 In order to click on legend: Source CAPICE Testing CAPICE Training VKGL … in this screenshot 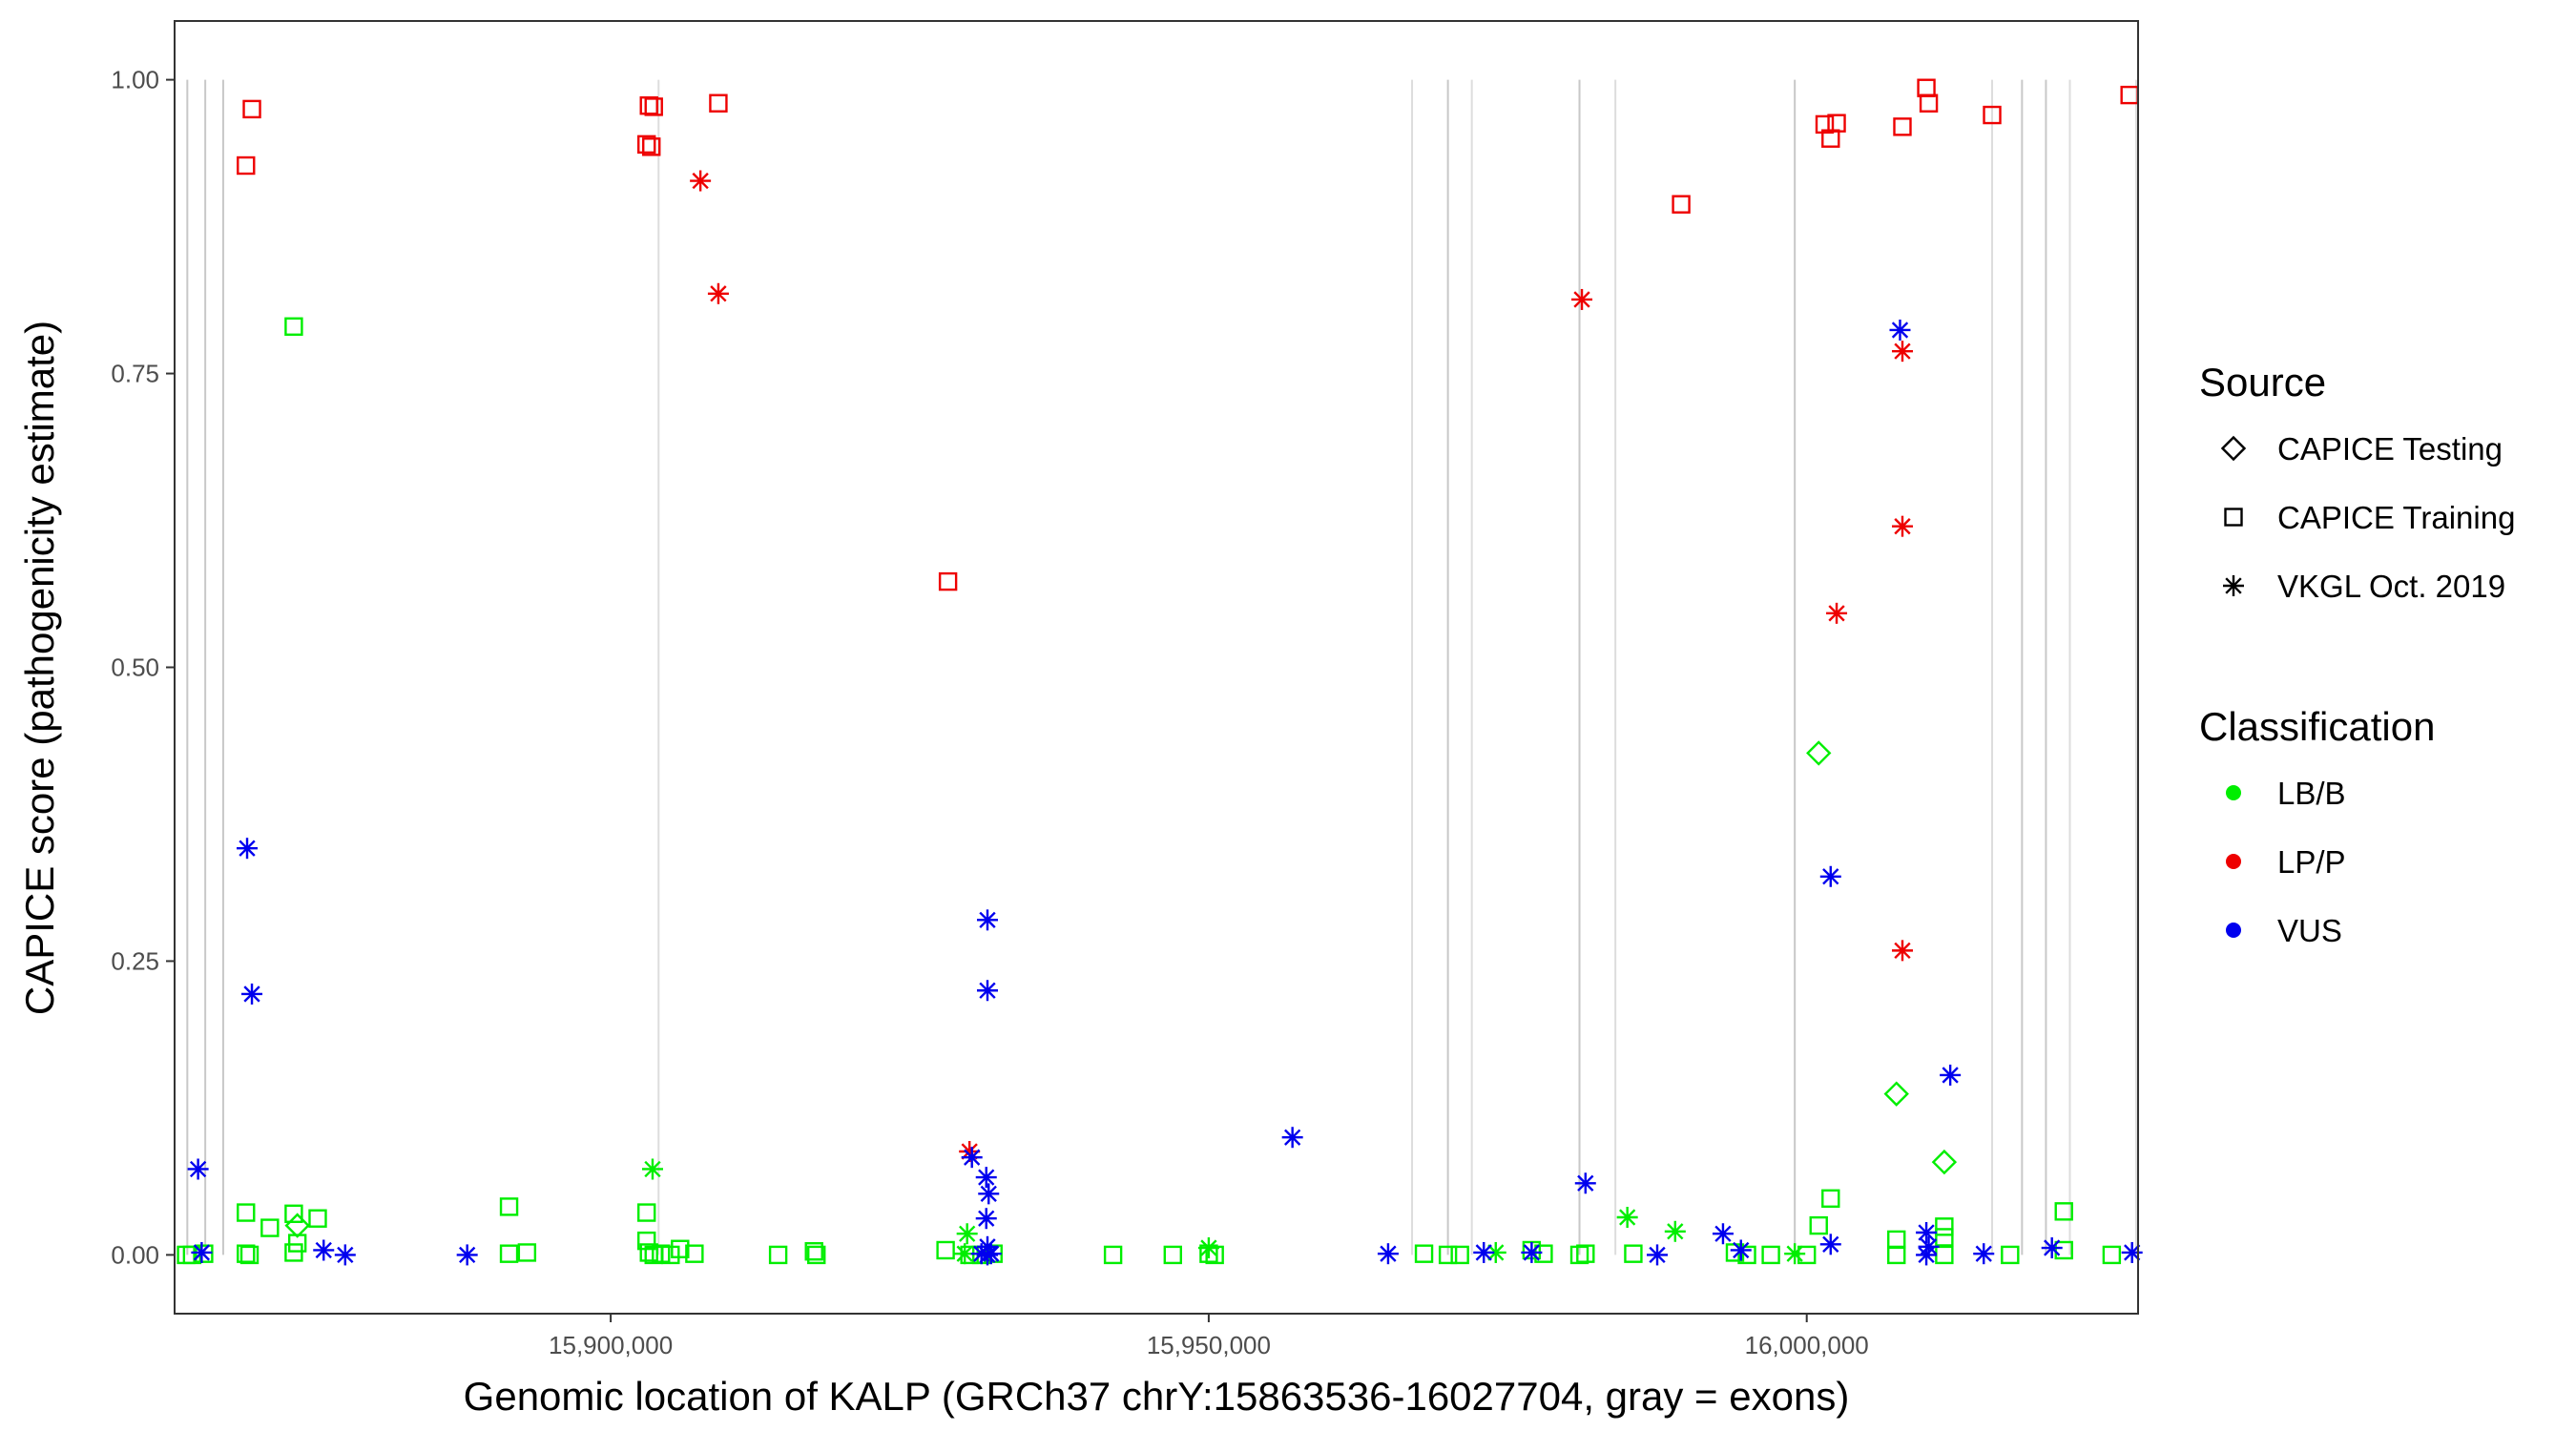, I will do `click(2357, 654)`.